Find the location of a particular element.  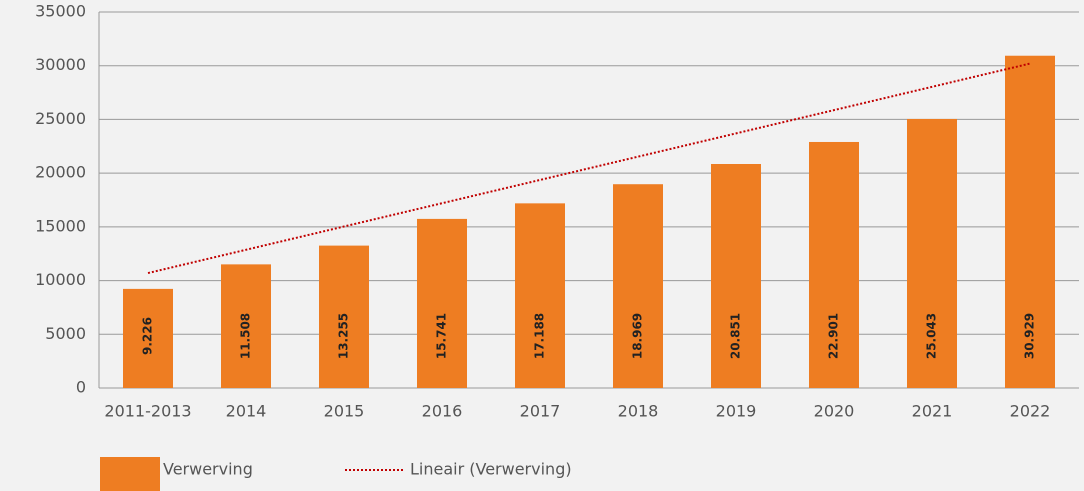

x-tick-label: 2021 is located at coordinates (932, 411).